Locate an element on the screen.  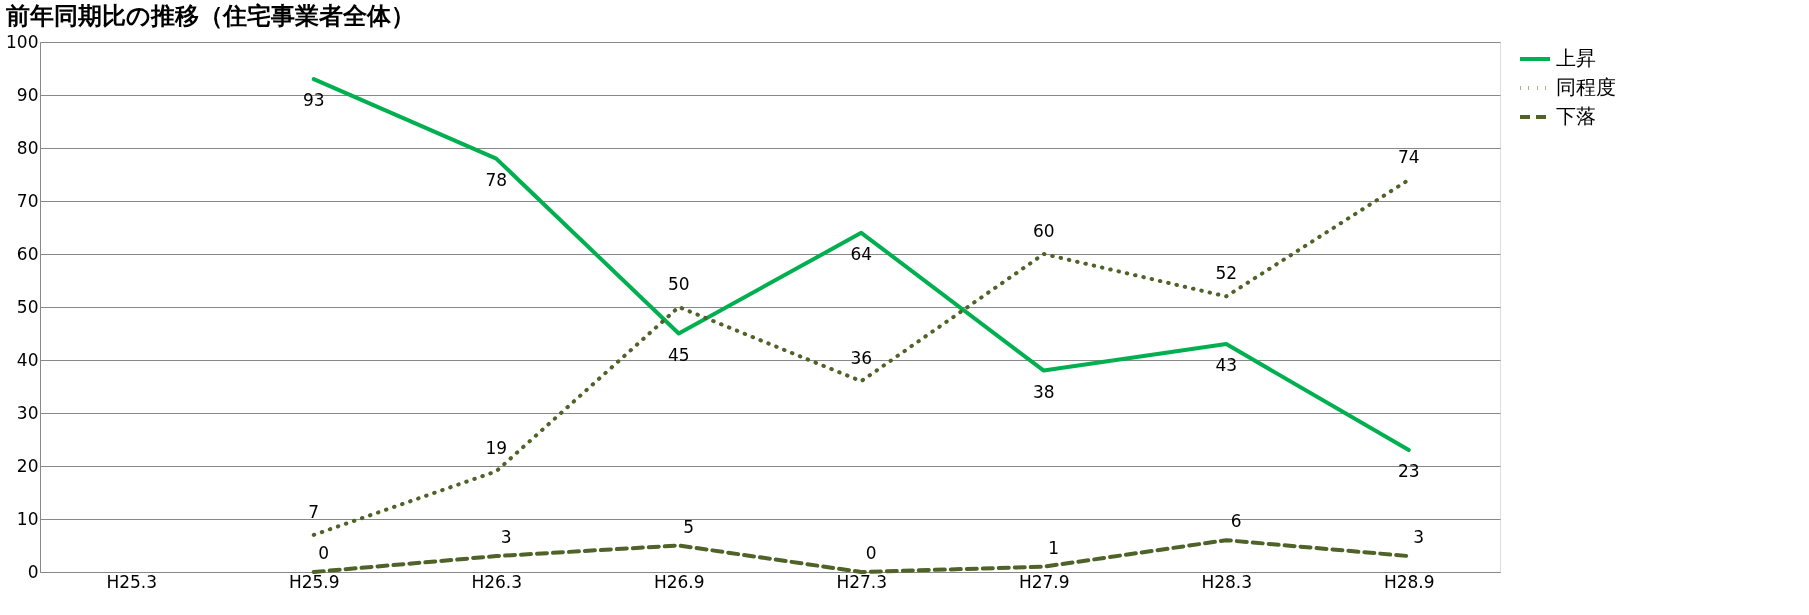
x-tick-label: H25.3 is located at coordinates (132, 581).